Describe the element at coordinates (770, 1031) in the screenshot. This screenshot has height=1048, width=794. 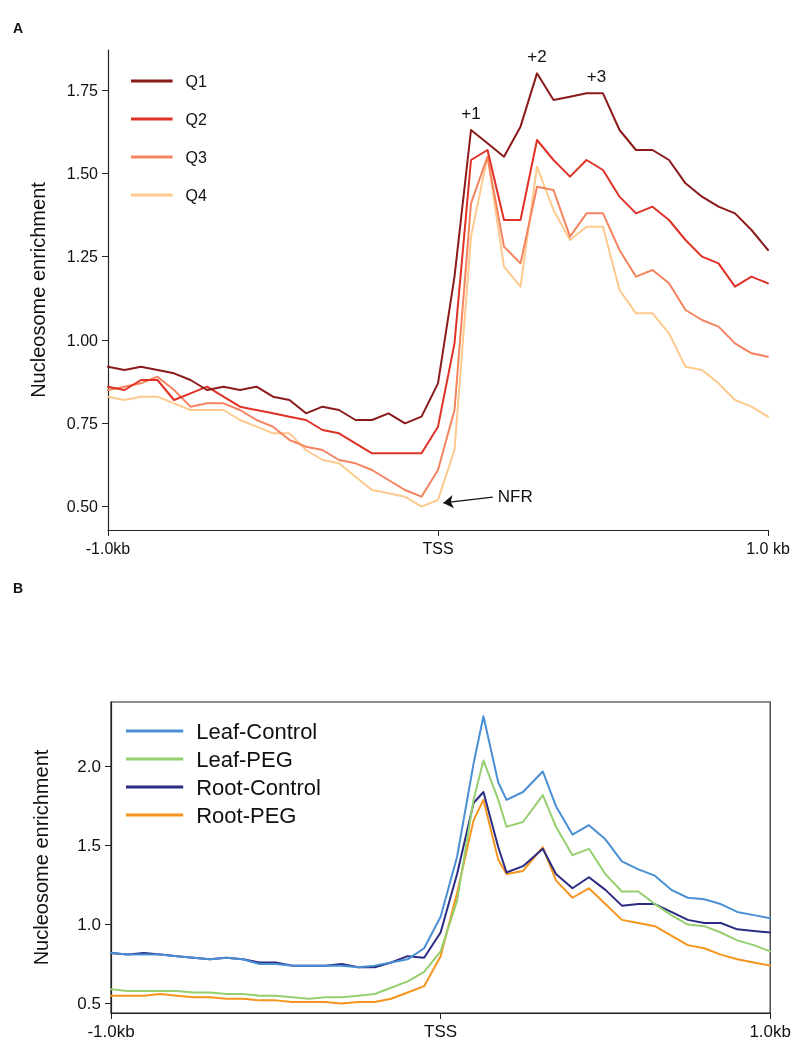
I see `x-tick-label: 1.0kb` at that location.